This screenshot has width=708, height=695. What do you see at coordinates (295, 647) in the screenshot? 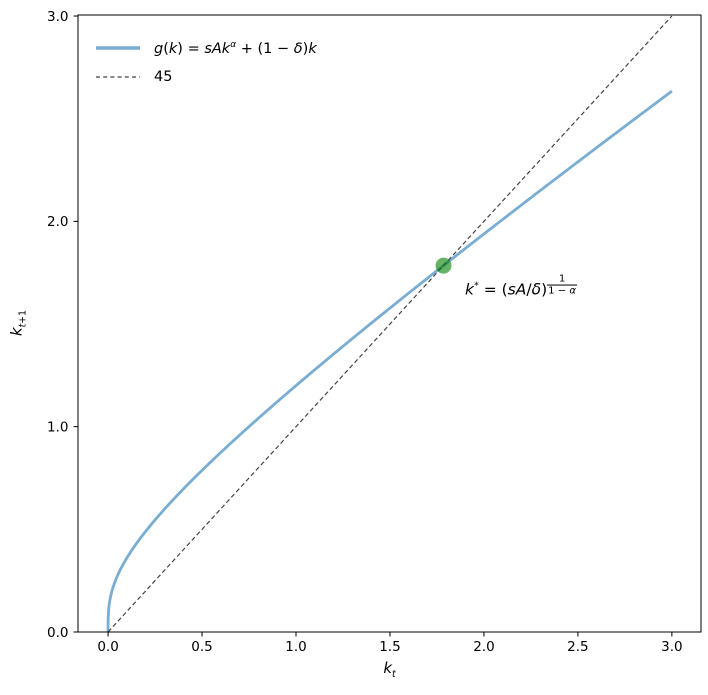
I see `x-tick-label: 1.0` at bounding box center [295, 647].